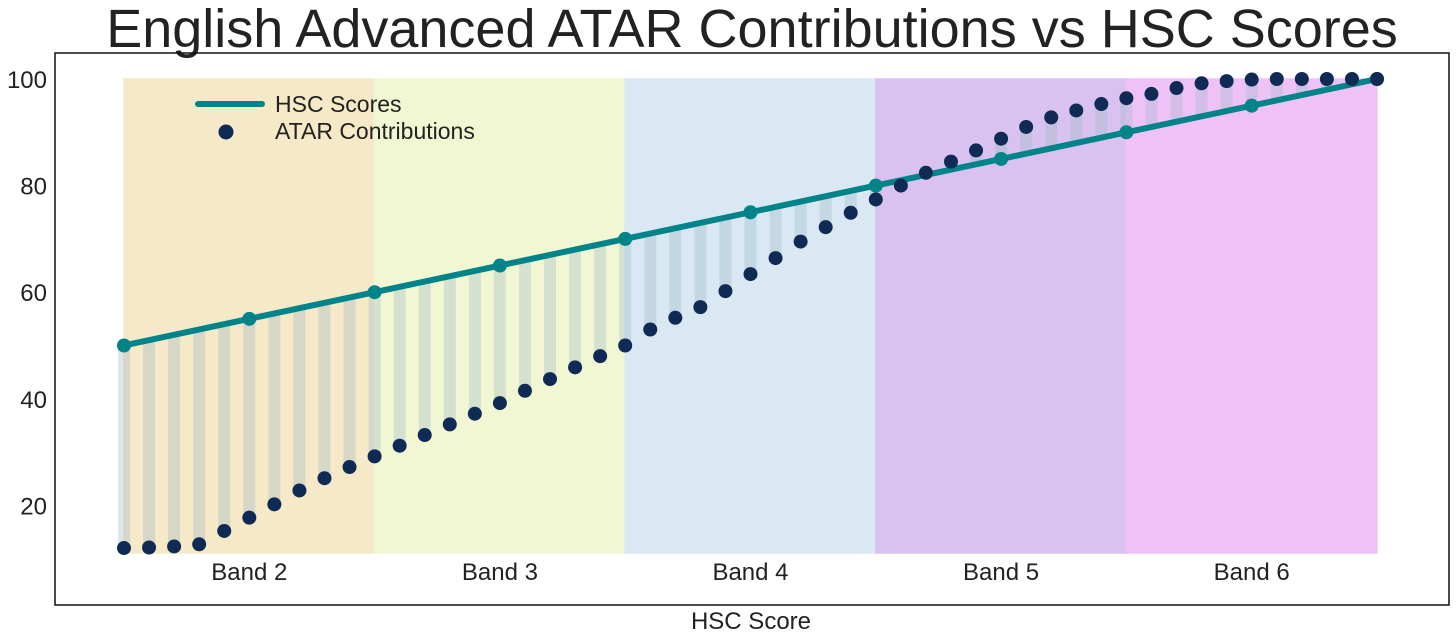  Describe the element at coordinates (33, 187) in the screenshot. I see `y-tick-80: 80` at that location.